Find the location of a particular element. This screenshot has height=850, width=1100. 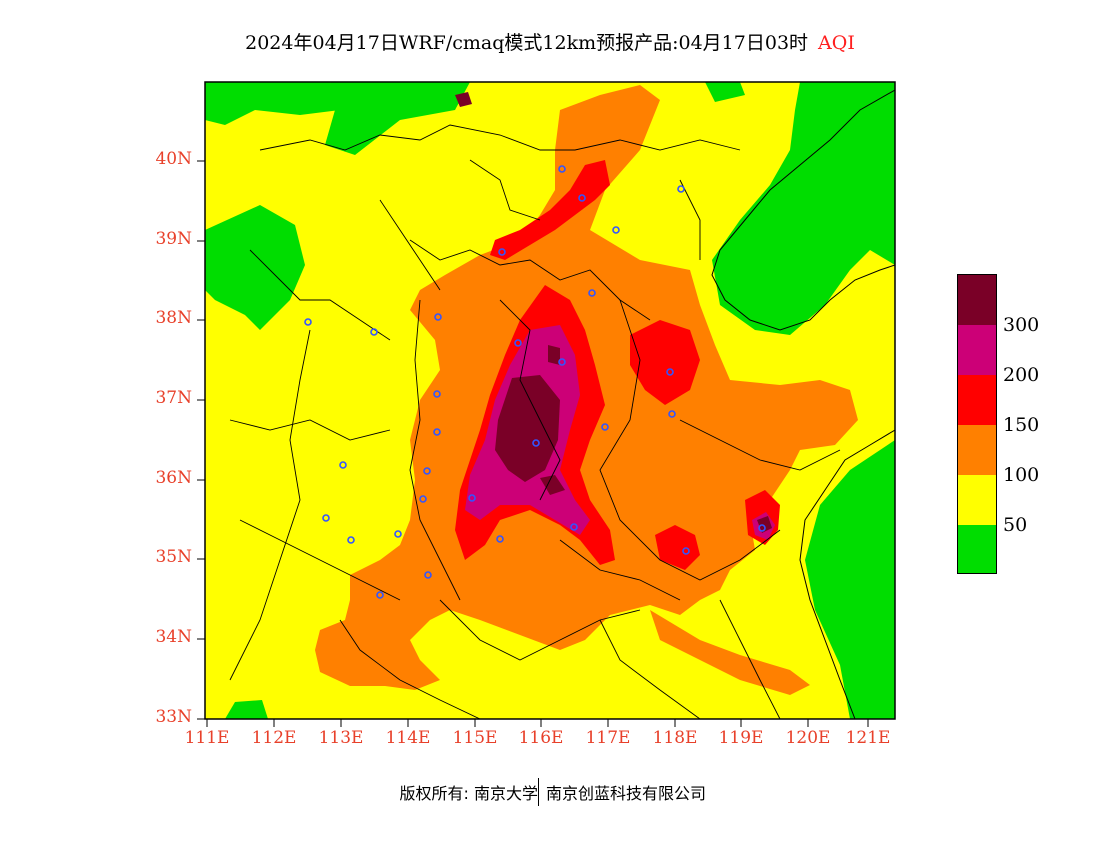

title-variable: AQI is located at coordinates (836, 43).